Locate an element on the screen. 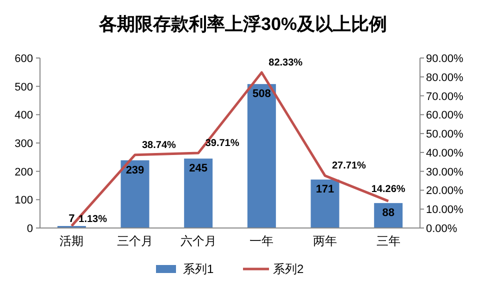 The image size is (486, 291). y-tick-label: 500 is located at coordinates (23, 87).